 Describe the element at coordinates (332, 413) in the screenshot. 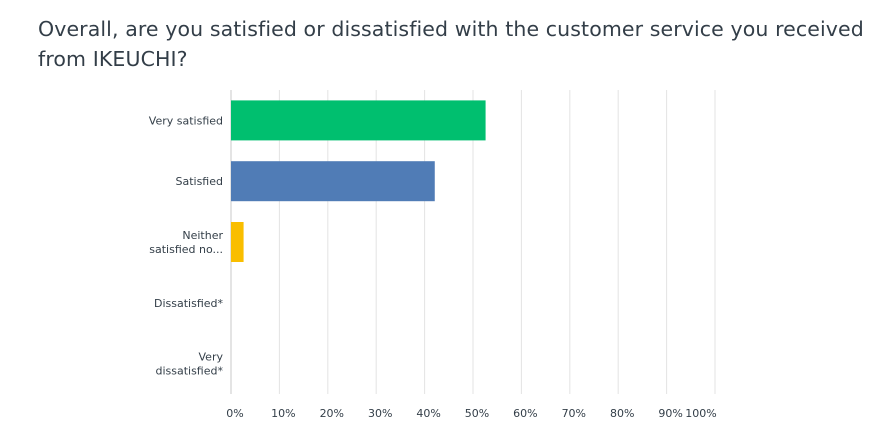

I see `x-tick-label: 20%` at that location.